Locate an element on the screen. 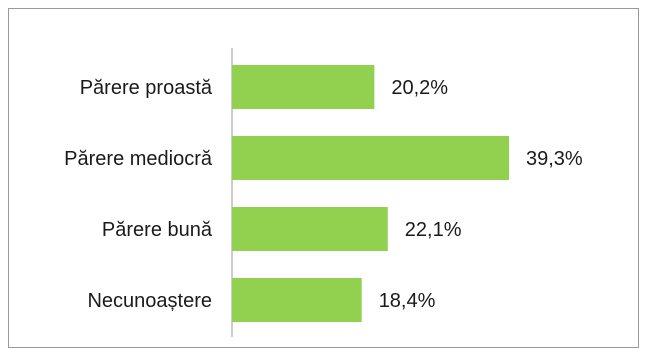 This screenshot has height=348, width=648. category-label: Necunoaștere is located at coordinates (149, 301).